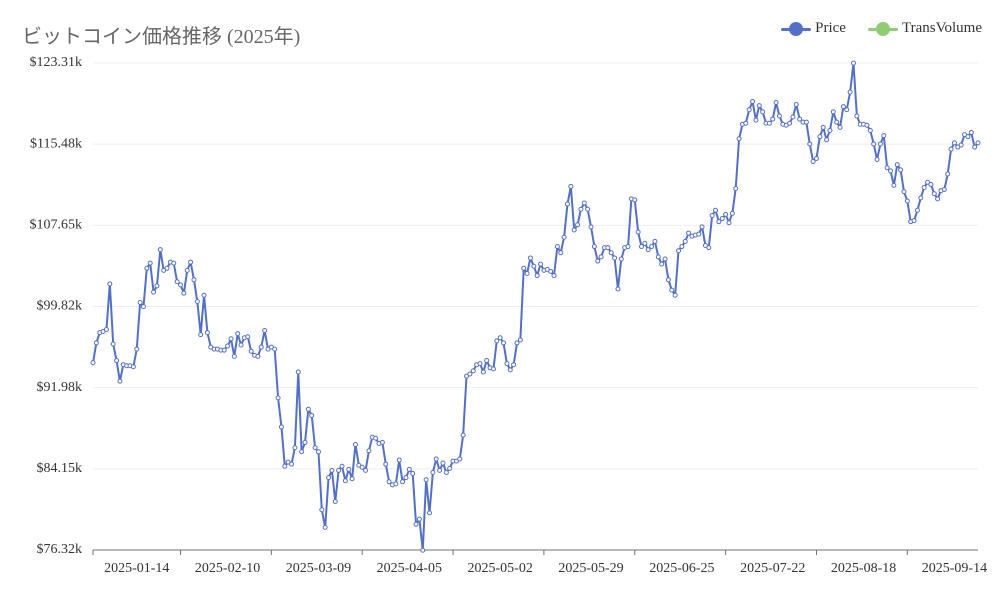 The width and height of the screenshot is (1000, 600). I want to click on x-tick-label: 2025-04-05, so click(409, 568).